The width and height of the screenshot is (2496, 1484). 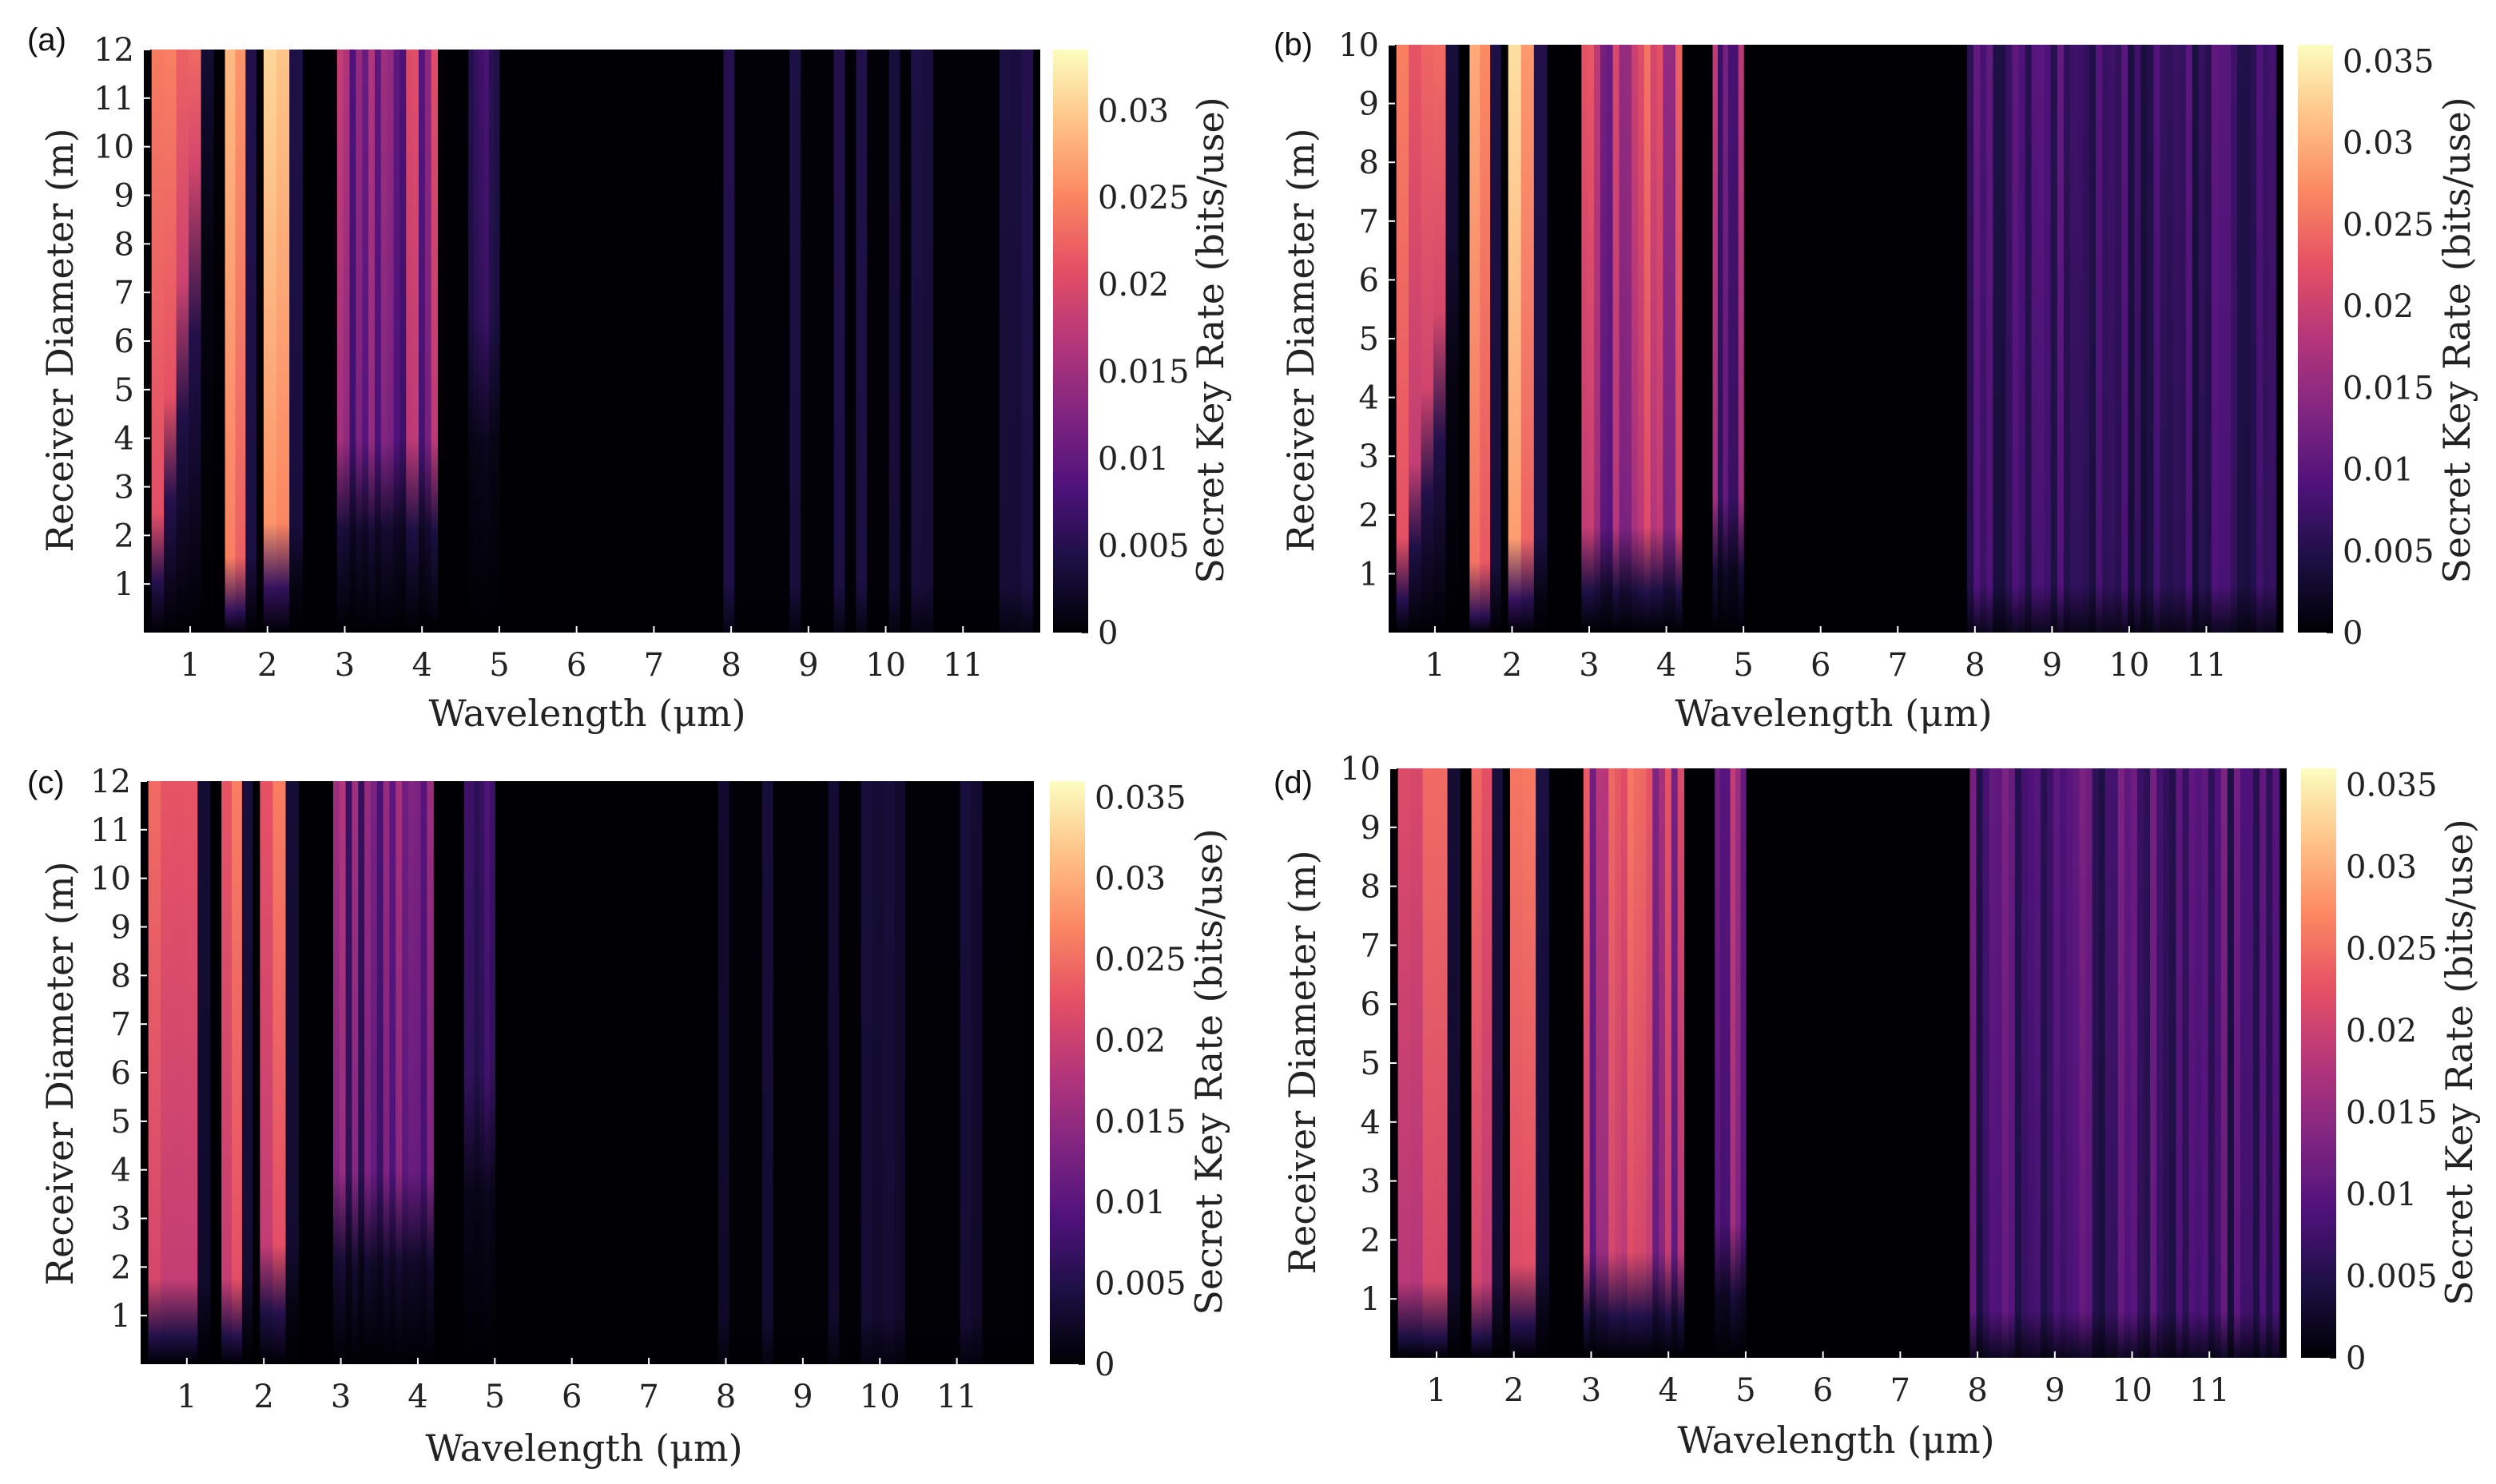 What do you see at coordinates (113, 99) in the screenshot?
I see `y-tick-label: 11` at bounding box center [113, 99].